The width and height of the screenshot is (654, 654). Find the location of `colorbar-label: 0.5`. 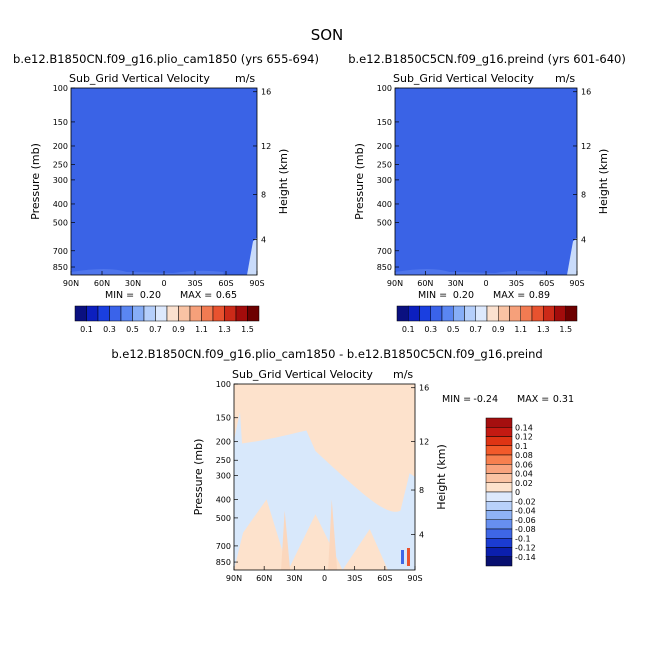

colorbar-label: 0.5 is located at coordinates (132, 329).